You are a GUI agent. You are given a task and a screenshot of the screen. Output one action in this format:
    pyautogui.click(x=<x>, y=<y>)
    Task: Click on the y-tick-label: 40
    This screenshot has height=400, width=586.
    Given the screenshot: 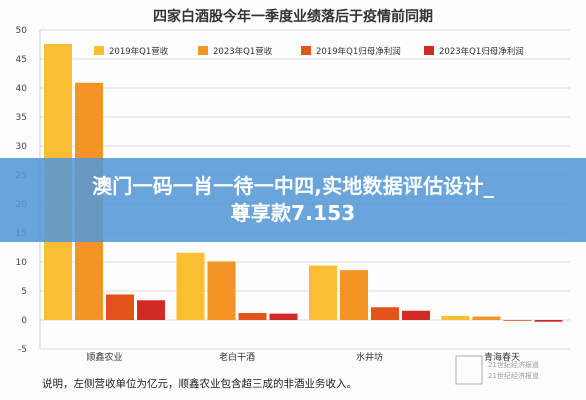 What is the action you would take?
    pyautogui.click(x=22, y=89)
    